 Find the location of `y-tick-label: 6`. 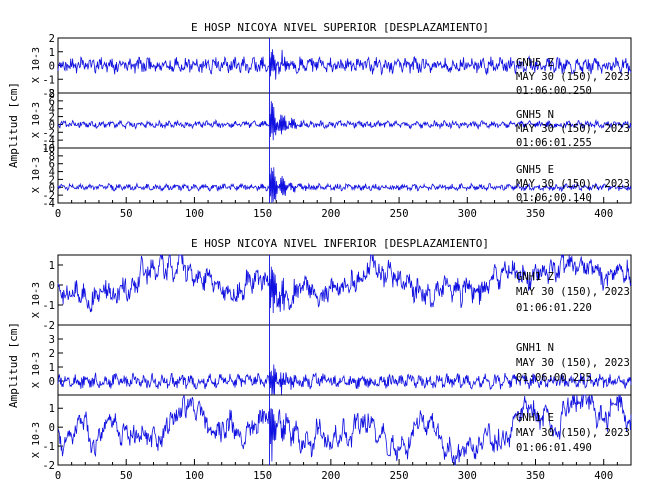

y-tick-label: 6 is located at coordinates (52, 165).